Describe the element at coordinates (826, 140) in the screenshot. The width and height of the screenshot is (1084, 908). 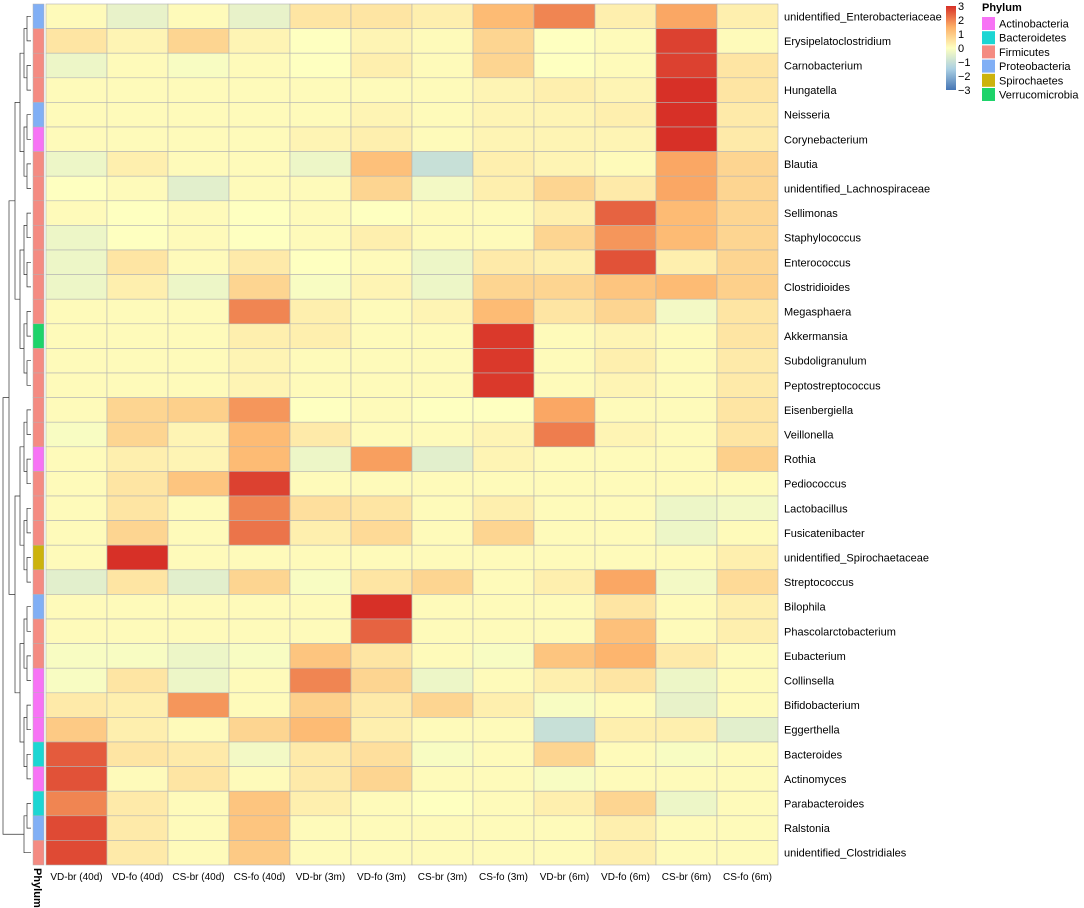
I see `row-label: Corynebacterium` at that location.